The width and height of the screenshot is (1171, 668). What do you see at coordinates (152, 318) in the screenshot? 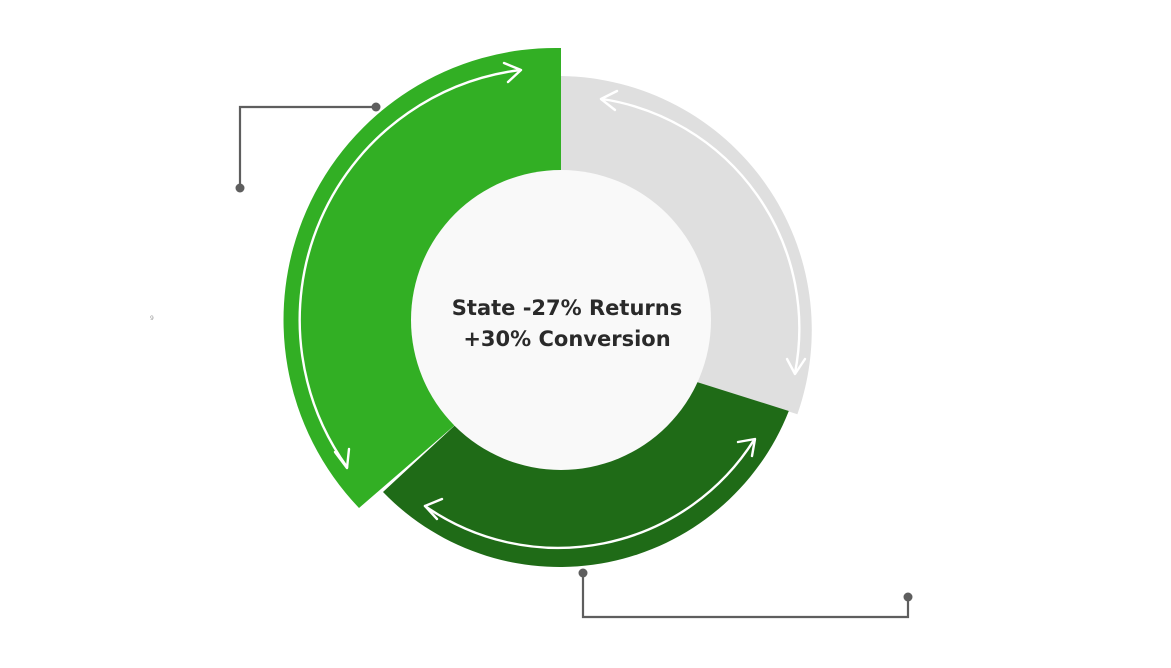
I see `stray-mark: 9` at bounding box center [152, 318].